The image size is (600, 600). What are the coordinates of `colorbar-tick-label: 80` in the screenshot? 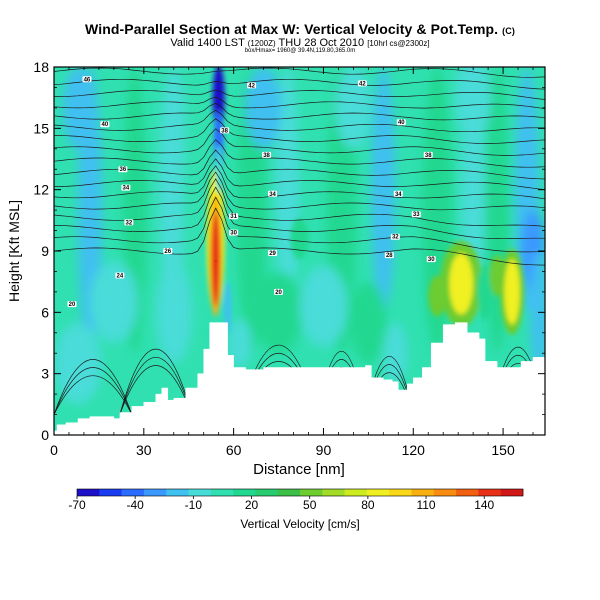 It's located at (368, 505).